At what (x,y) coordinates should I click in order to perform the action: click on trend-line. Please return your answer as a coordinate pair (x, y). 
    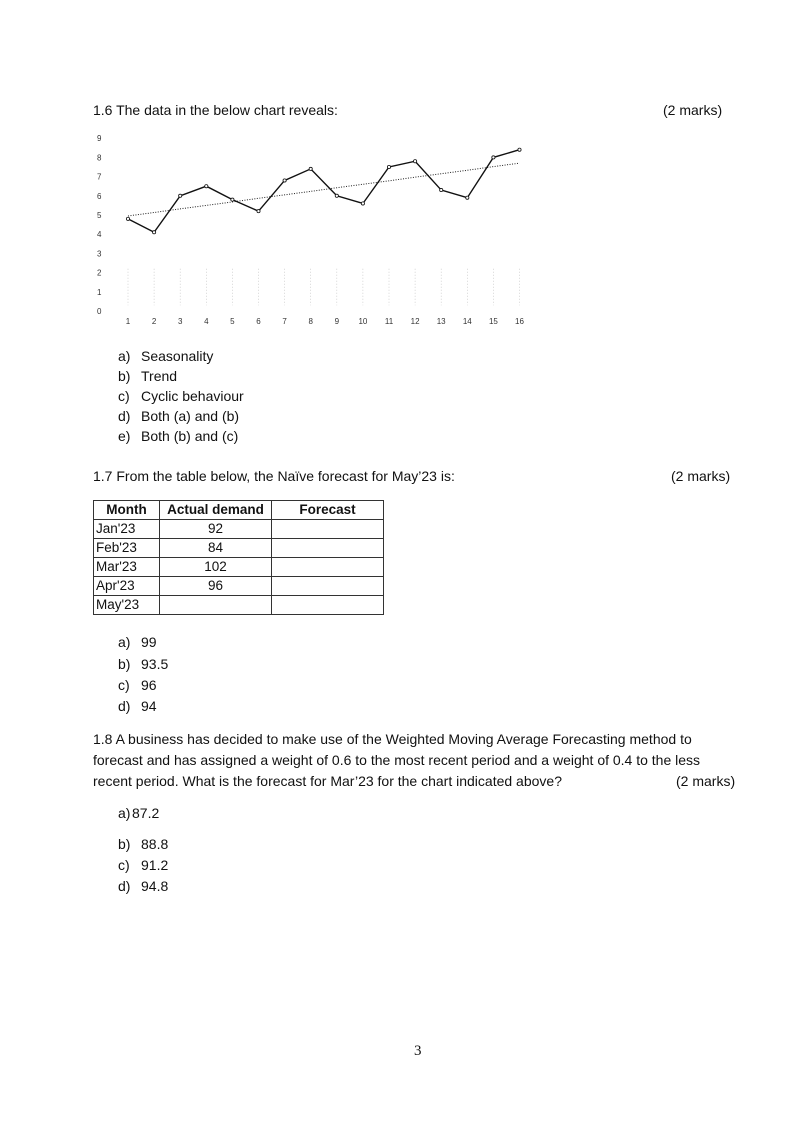
    Looking at the image, I should click on (323, 189).